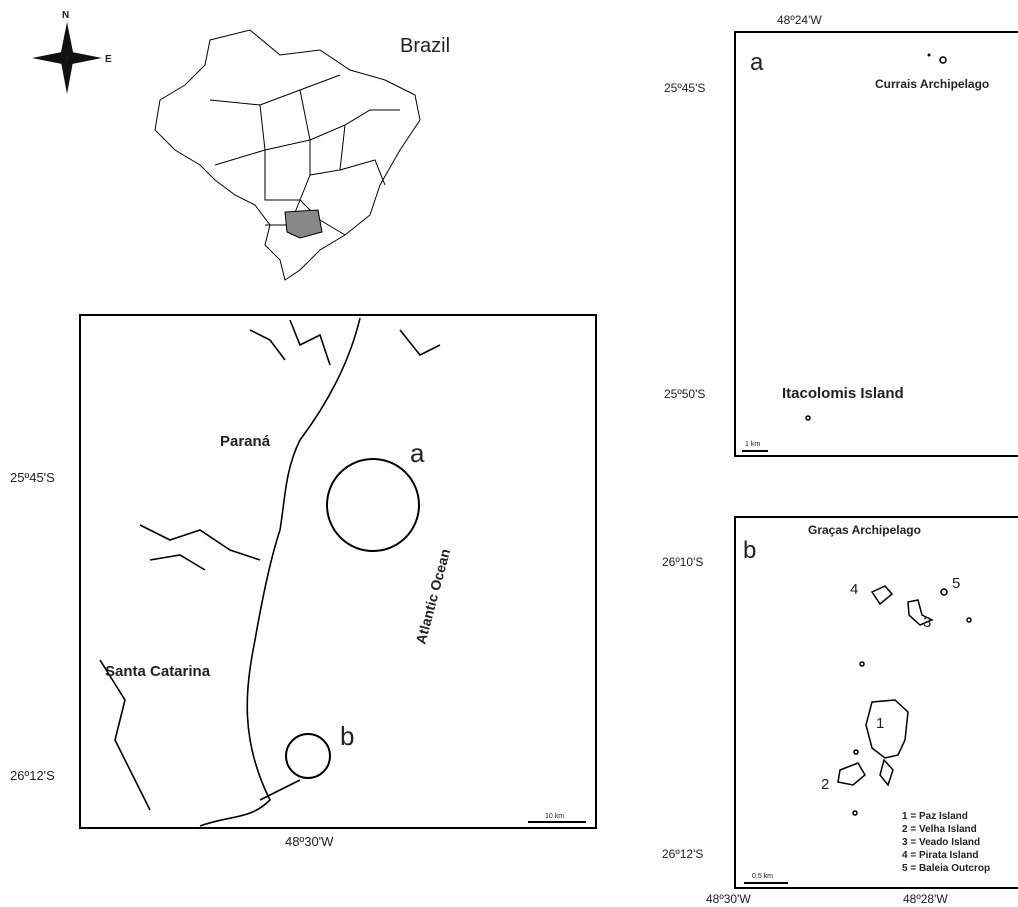 The height and width of the screenshot is (907, 1018). Describe the element at coordinates (752, 444) in the screenshot. I see `scale-label: 1 km` at that location.